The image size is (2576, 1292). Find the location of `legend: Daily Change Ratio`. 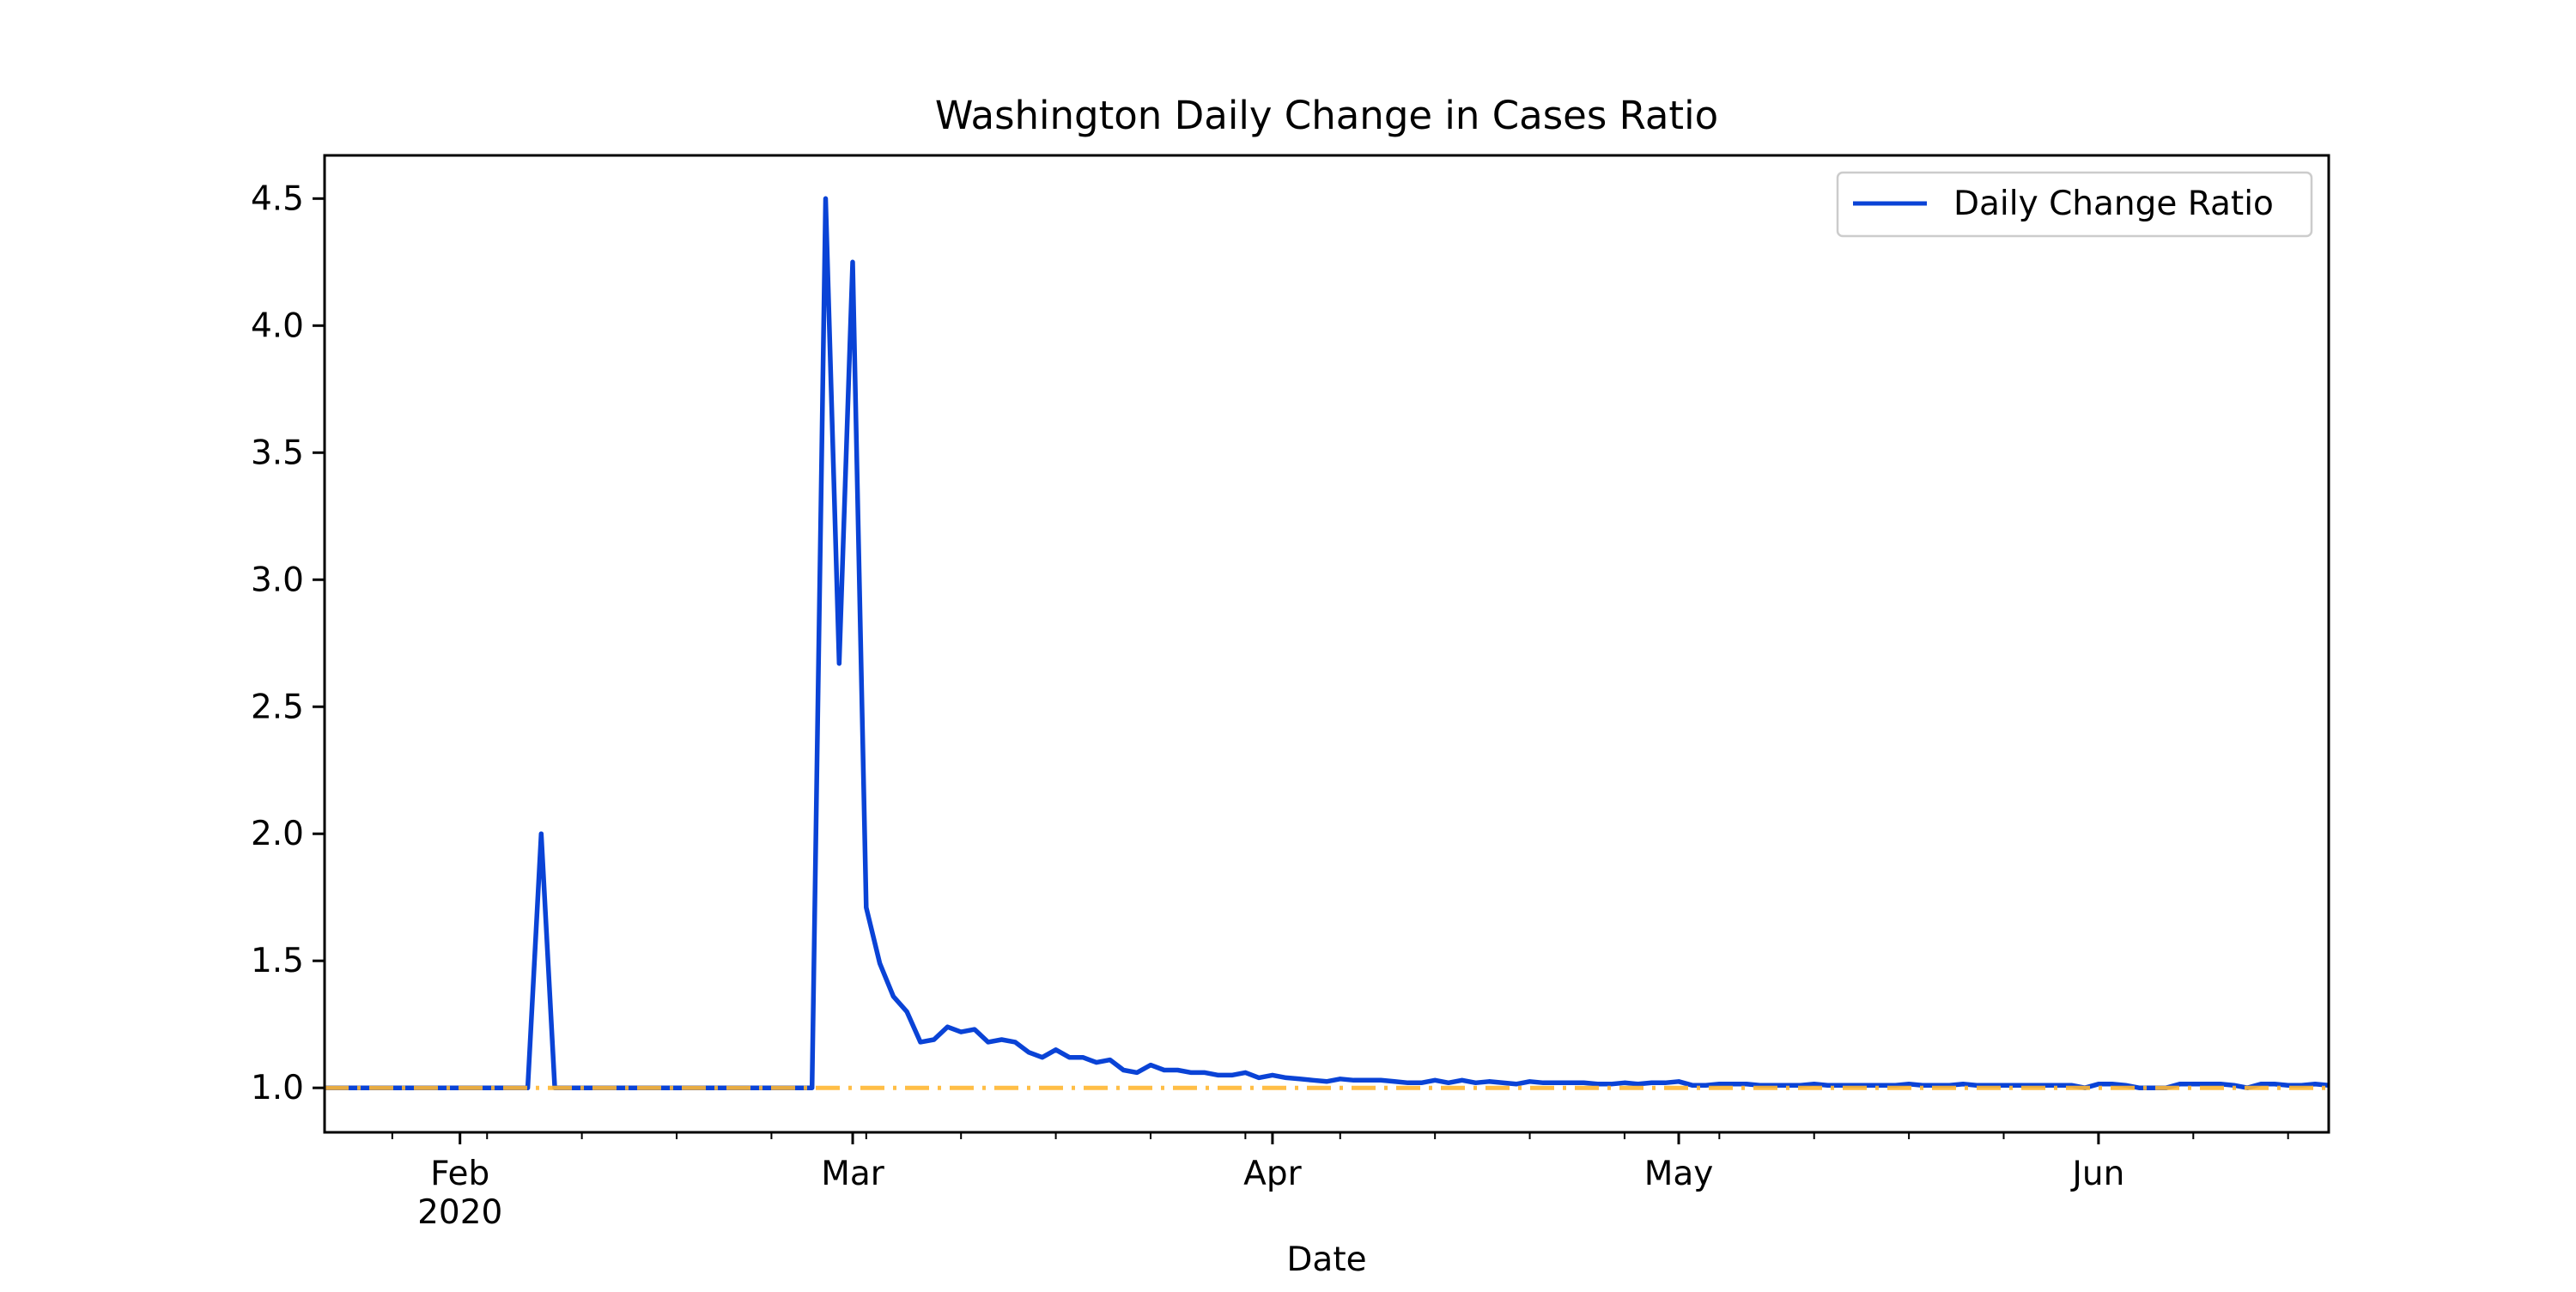

legend: Daily Change Ratio is located at coordinates (2075, 204).